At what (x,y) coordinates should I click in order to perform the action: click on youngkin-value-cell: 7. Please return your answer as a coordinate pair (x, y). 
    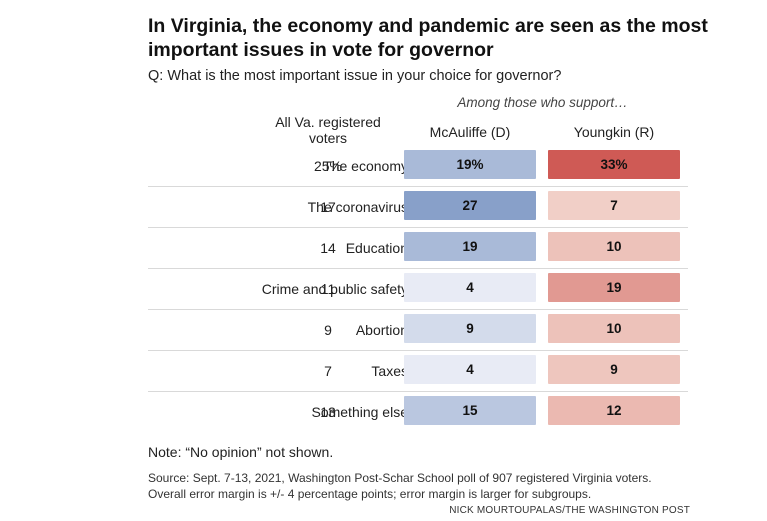
    Looking at the image, I should click on (614, 205).